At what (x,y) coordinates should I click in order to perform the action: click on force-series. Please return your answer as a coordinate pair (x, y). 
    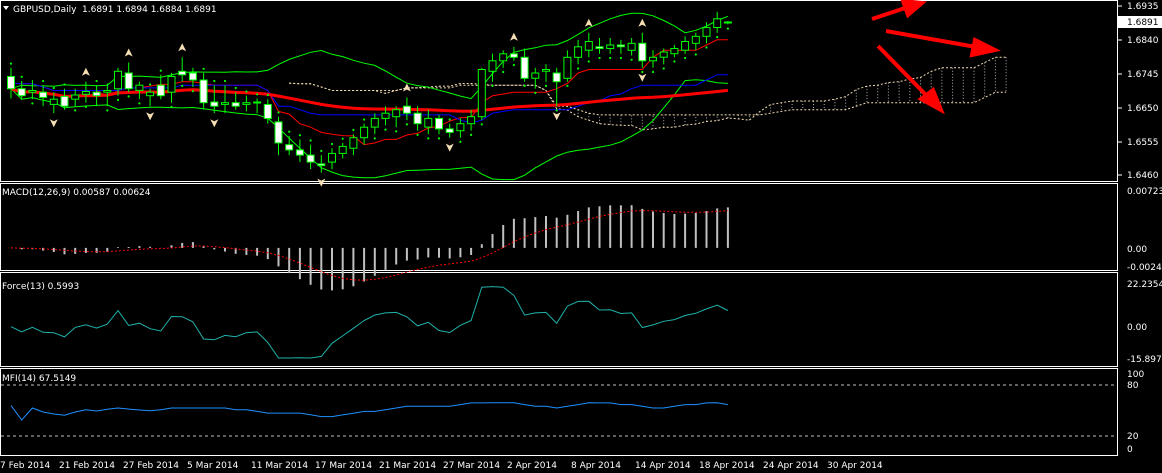
    Looking at the image, I should click on (369, 322).